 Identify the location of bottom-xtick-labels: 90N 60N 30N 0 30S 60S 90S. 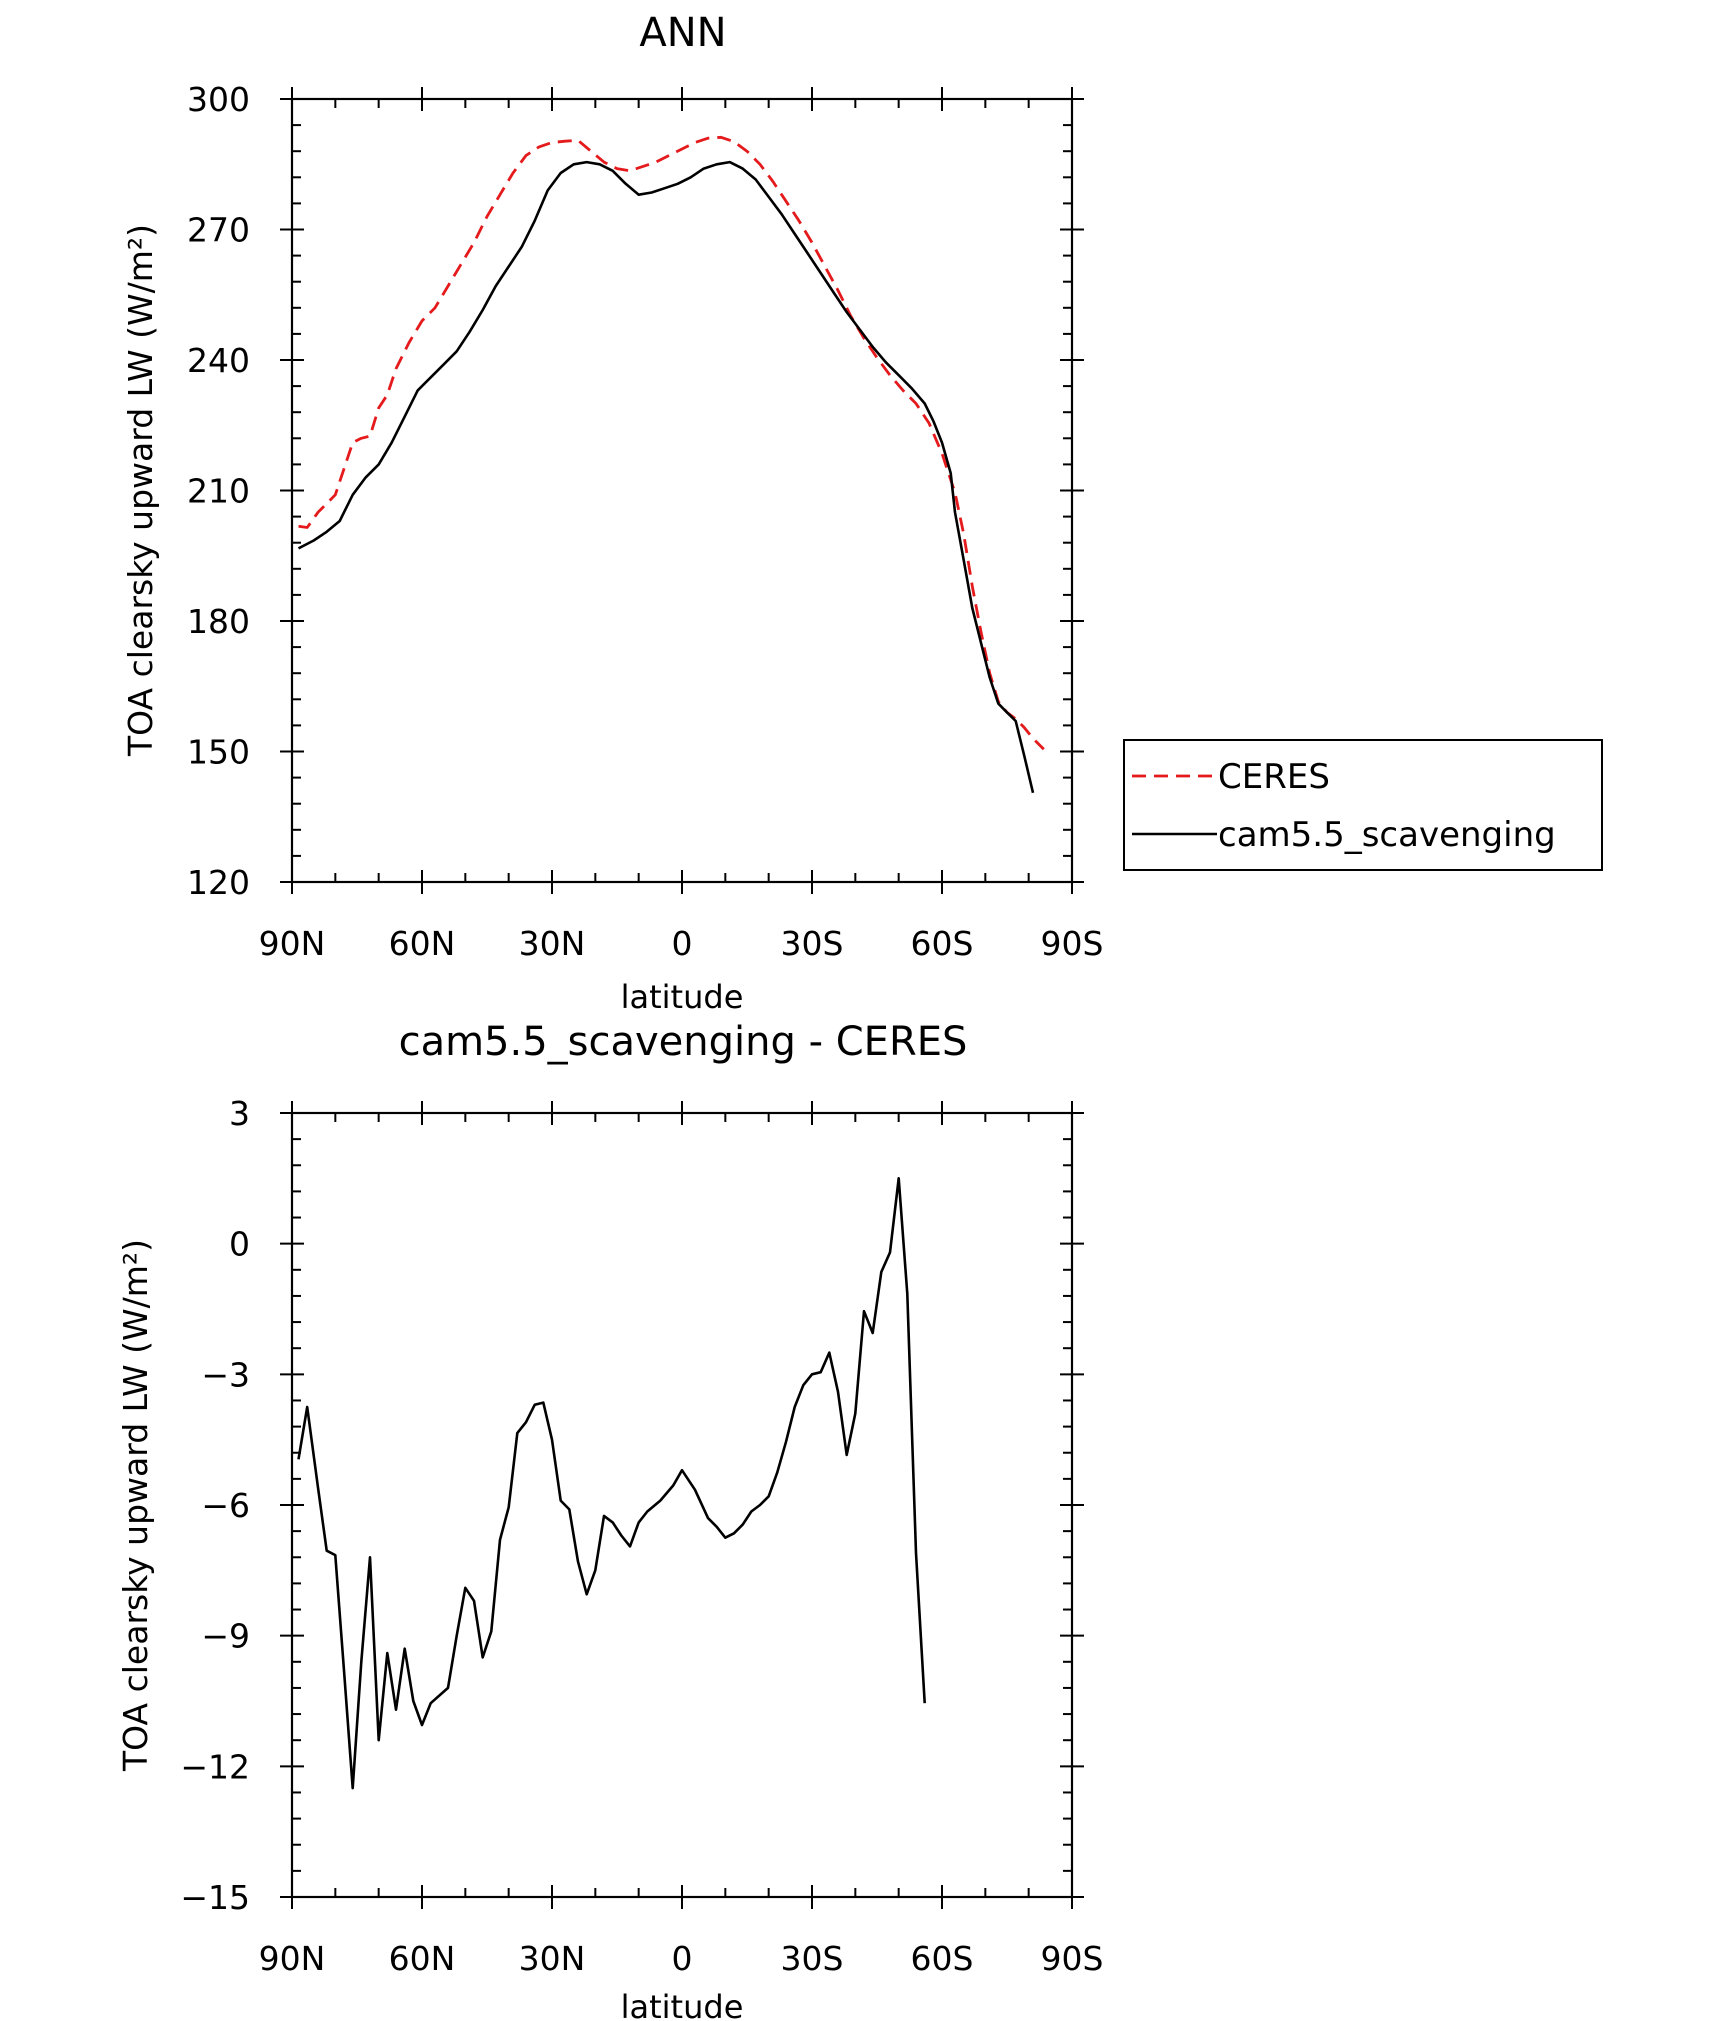
(681, 1958).